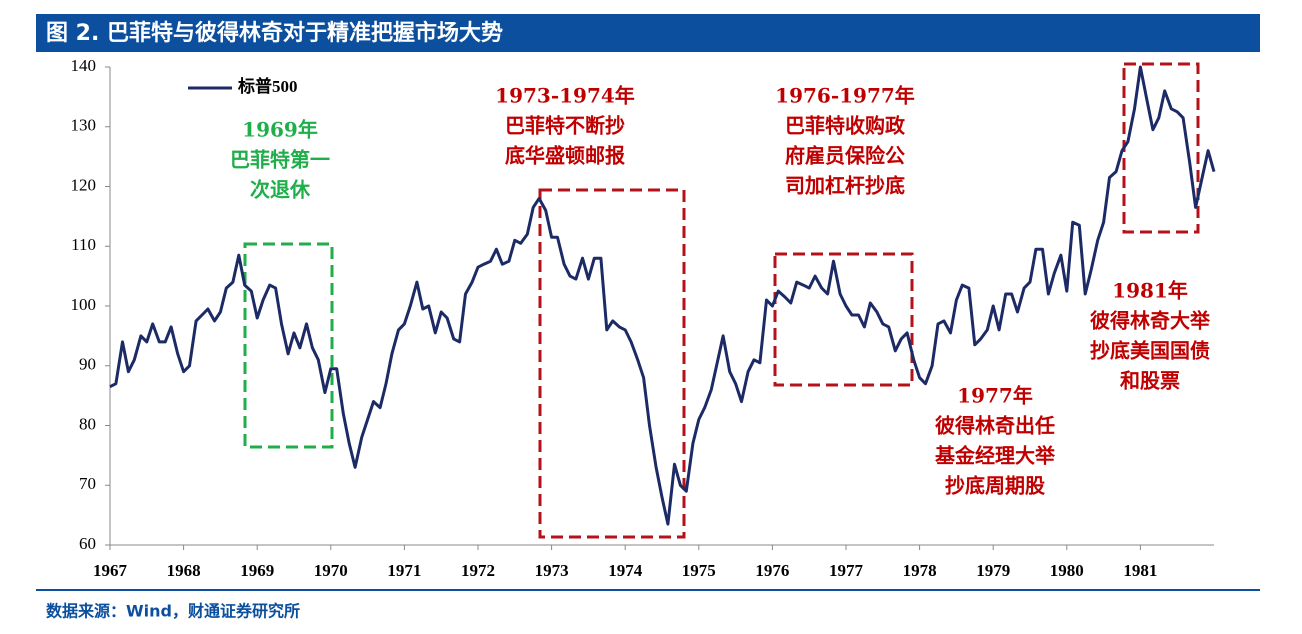 The image size is (1302, 634). What do you see at coordinates (845, 156) in the screenshot?
I see `annotation: 府雇员保险公` at bounding box center [845, 156].